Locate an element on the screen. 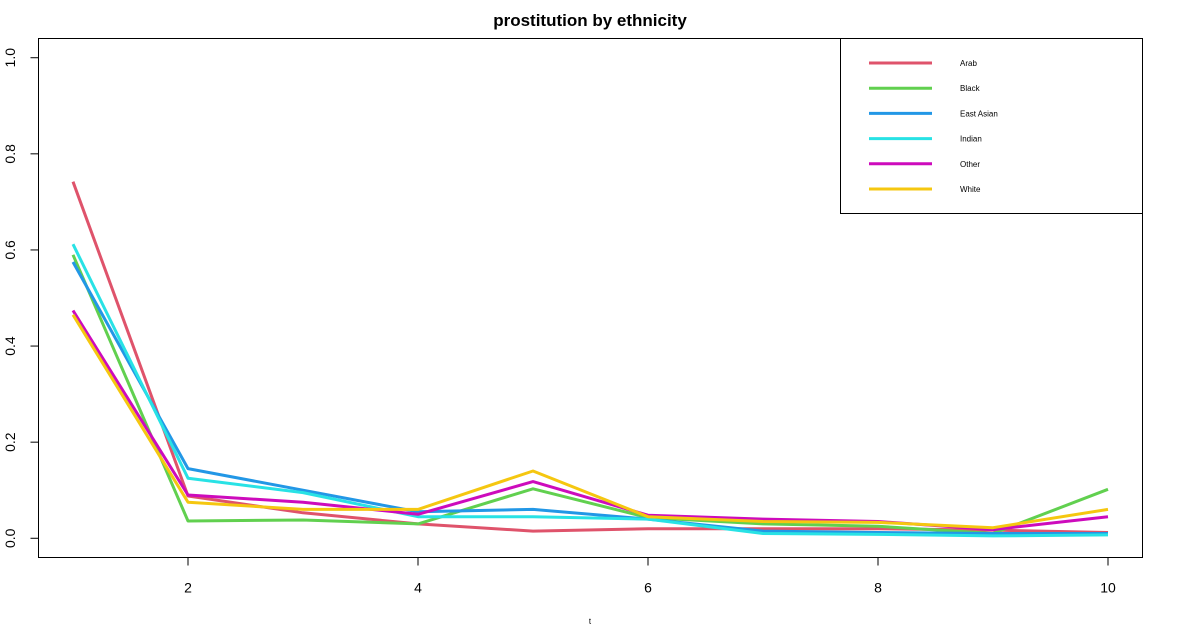 Image resolution: width=1200 pixels, height=626 pixels. legend-label: East Asian is located at coordinates (979, 113).